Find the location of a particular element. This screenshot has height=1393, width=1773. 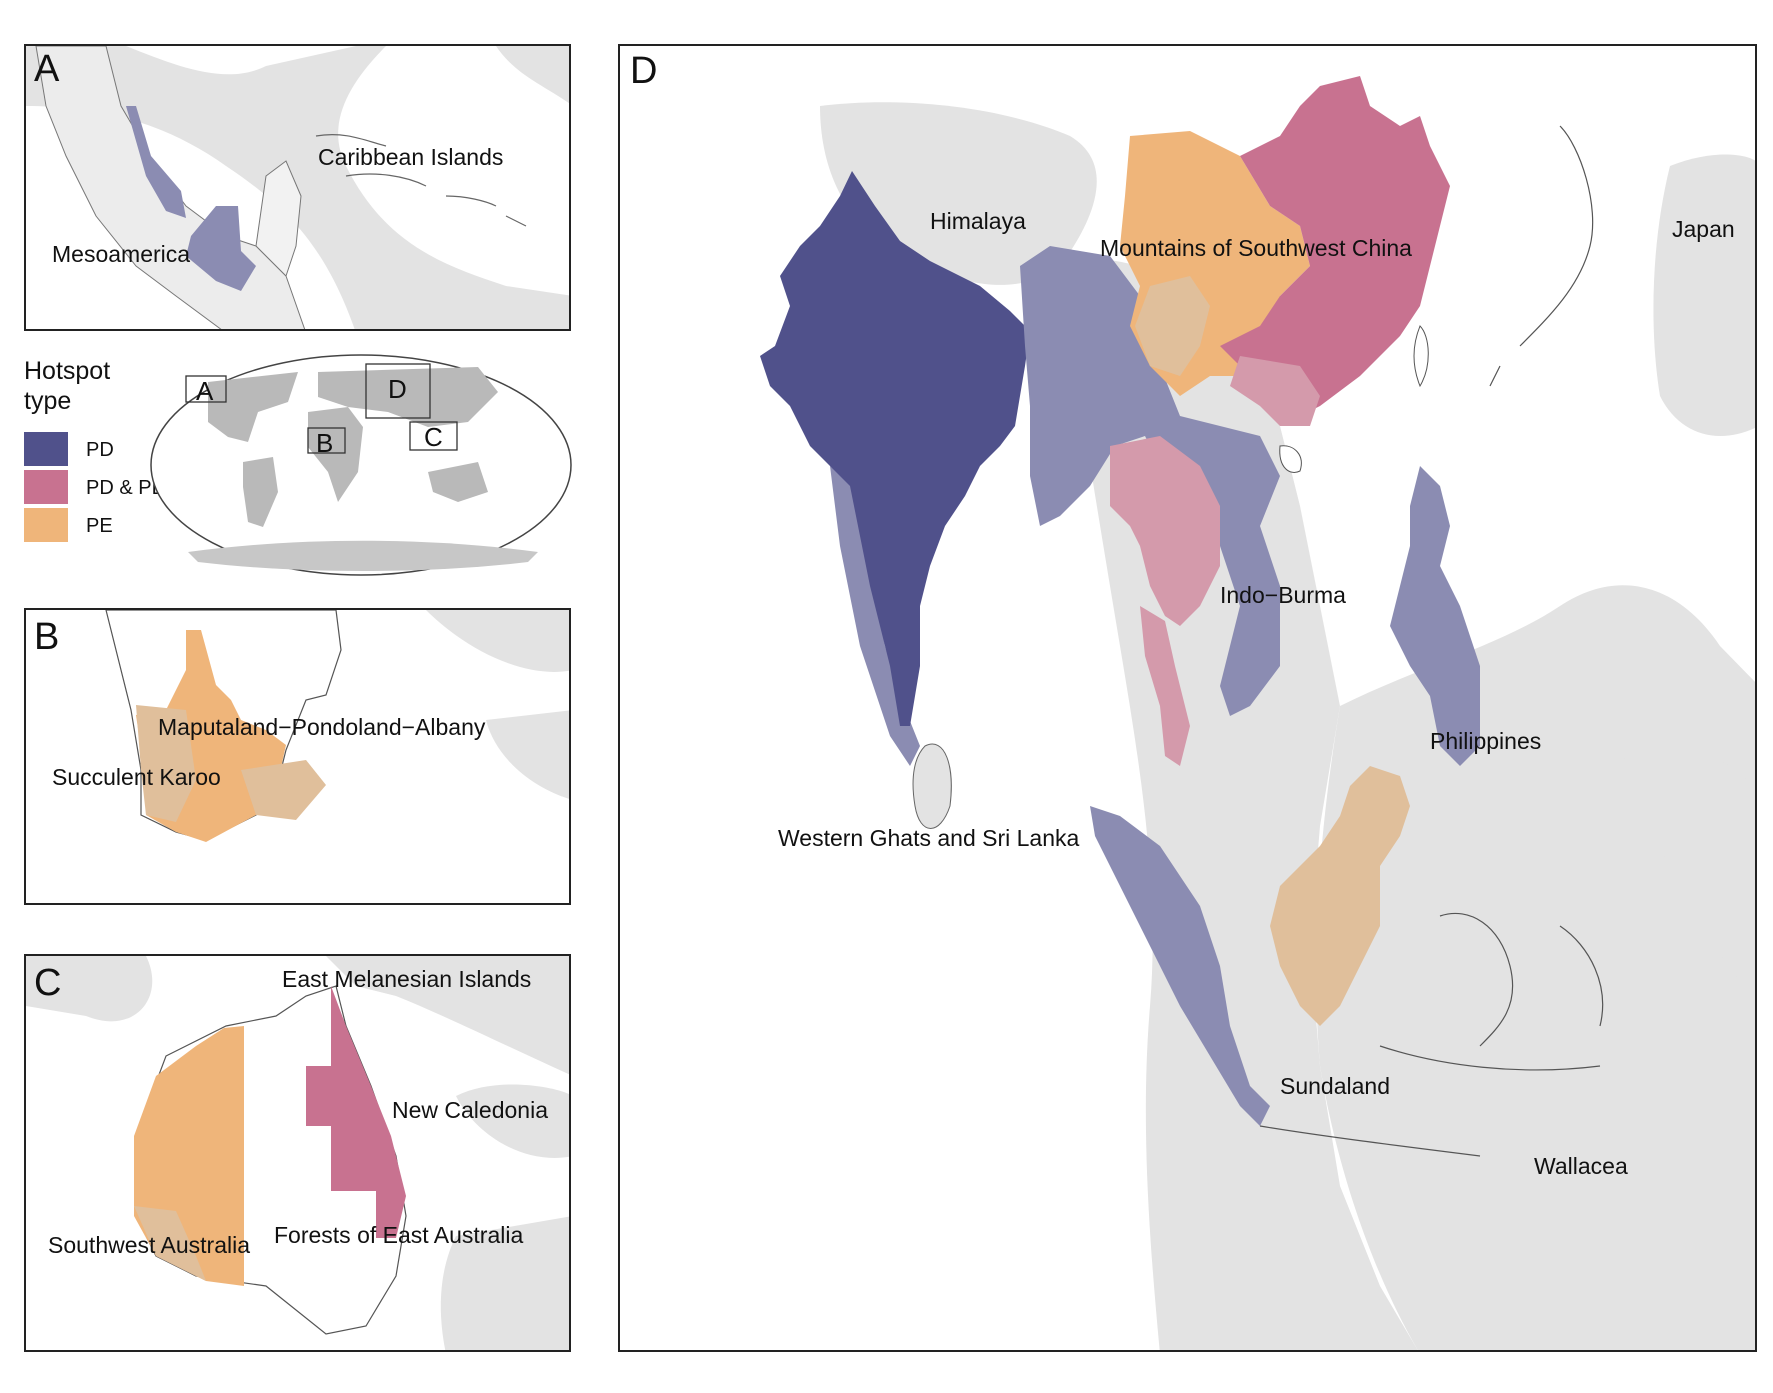

background-band-c4 is located at coordinates (504, 1283).